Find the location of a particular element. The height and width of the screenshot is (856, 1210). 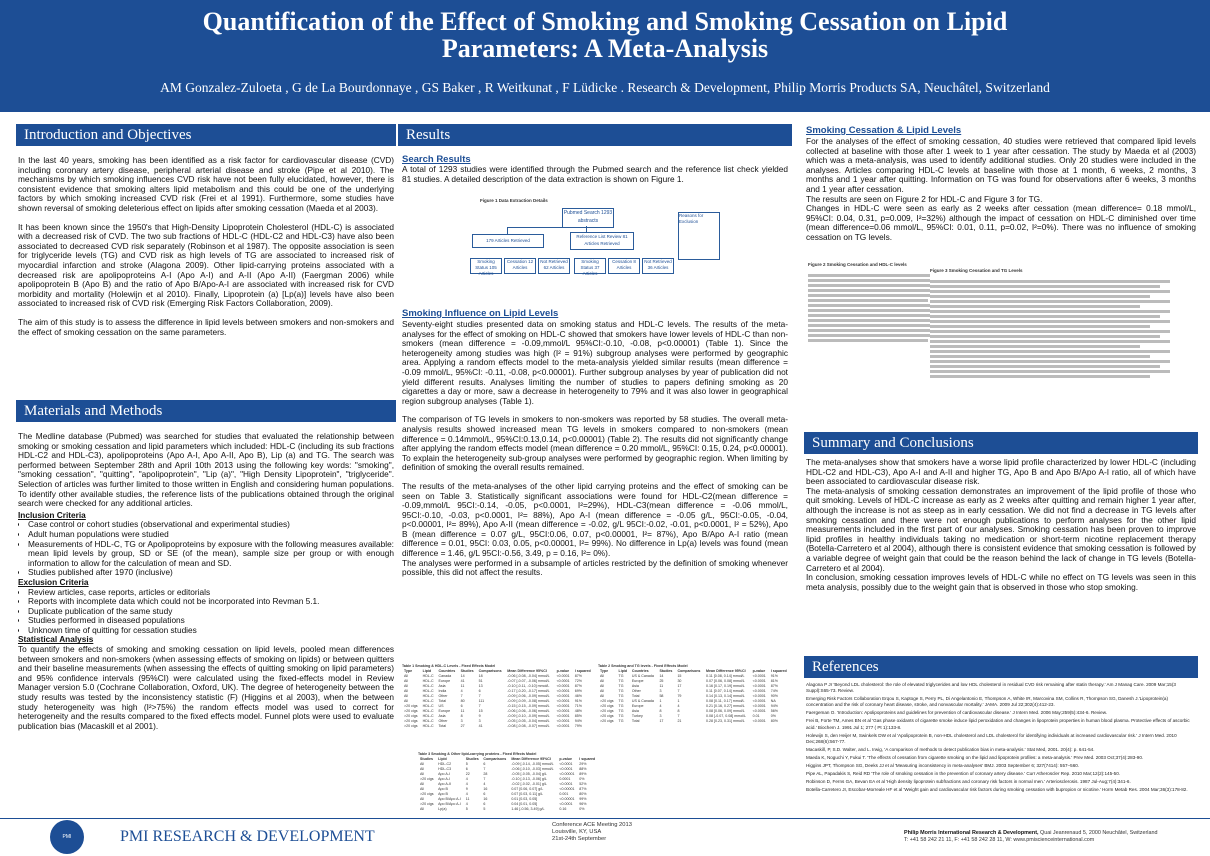

list-item: Adult human populations were studied is located at coordinates (211, 534).